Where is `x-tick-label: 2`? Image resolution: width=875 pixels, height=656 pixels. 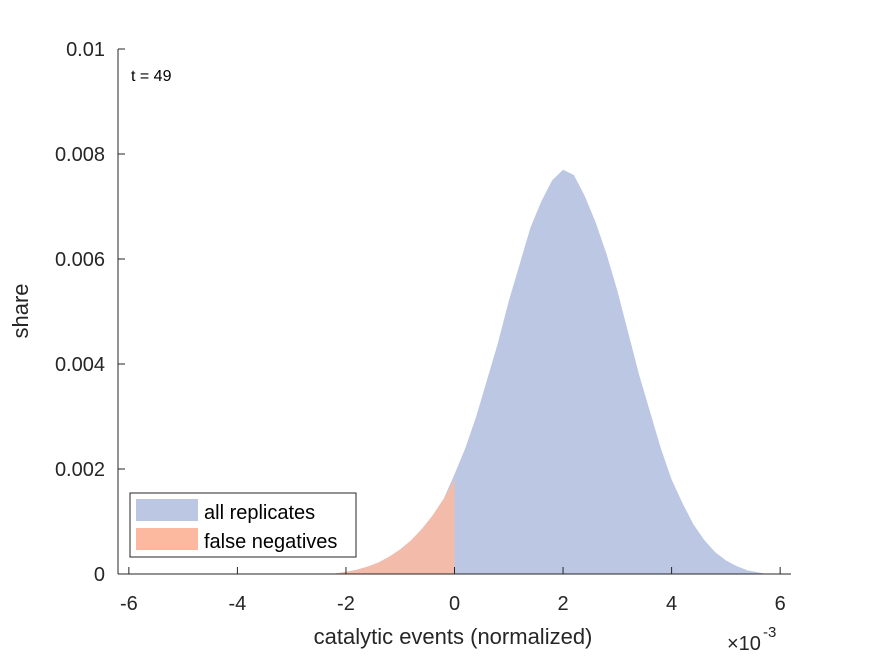
x-tick-label: 2 is located at coordinates (562, 604).